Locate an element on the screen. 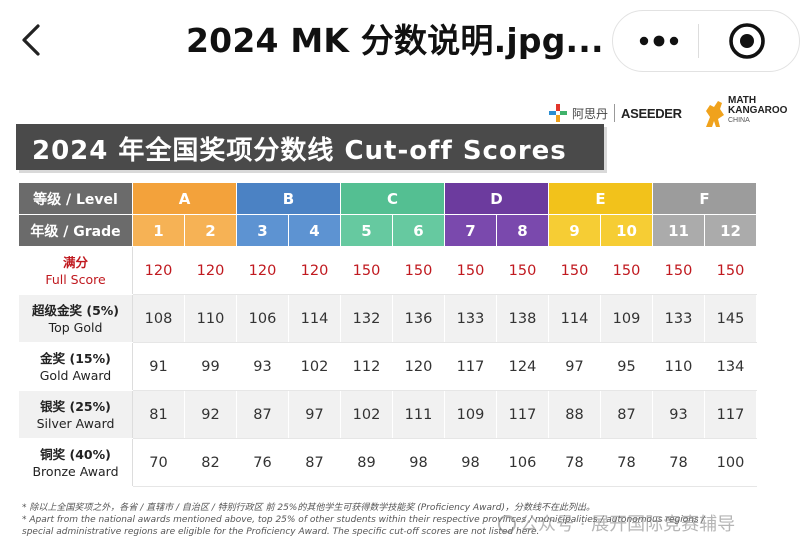  chevron-left-icon is located at coordinates (31, 40).